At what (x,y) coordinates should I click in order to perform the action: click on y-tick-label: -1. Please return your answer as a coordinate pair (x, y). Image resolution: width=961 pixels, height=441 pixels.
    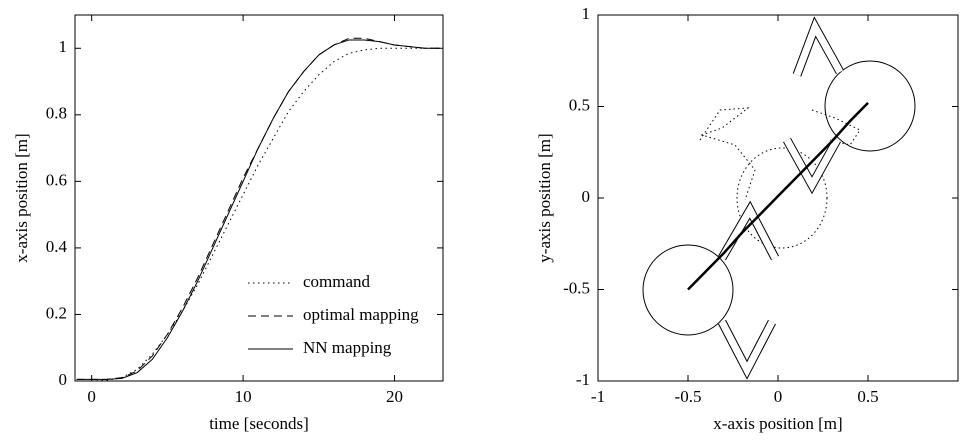
    Looking at the image, I should click on (583, 379).